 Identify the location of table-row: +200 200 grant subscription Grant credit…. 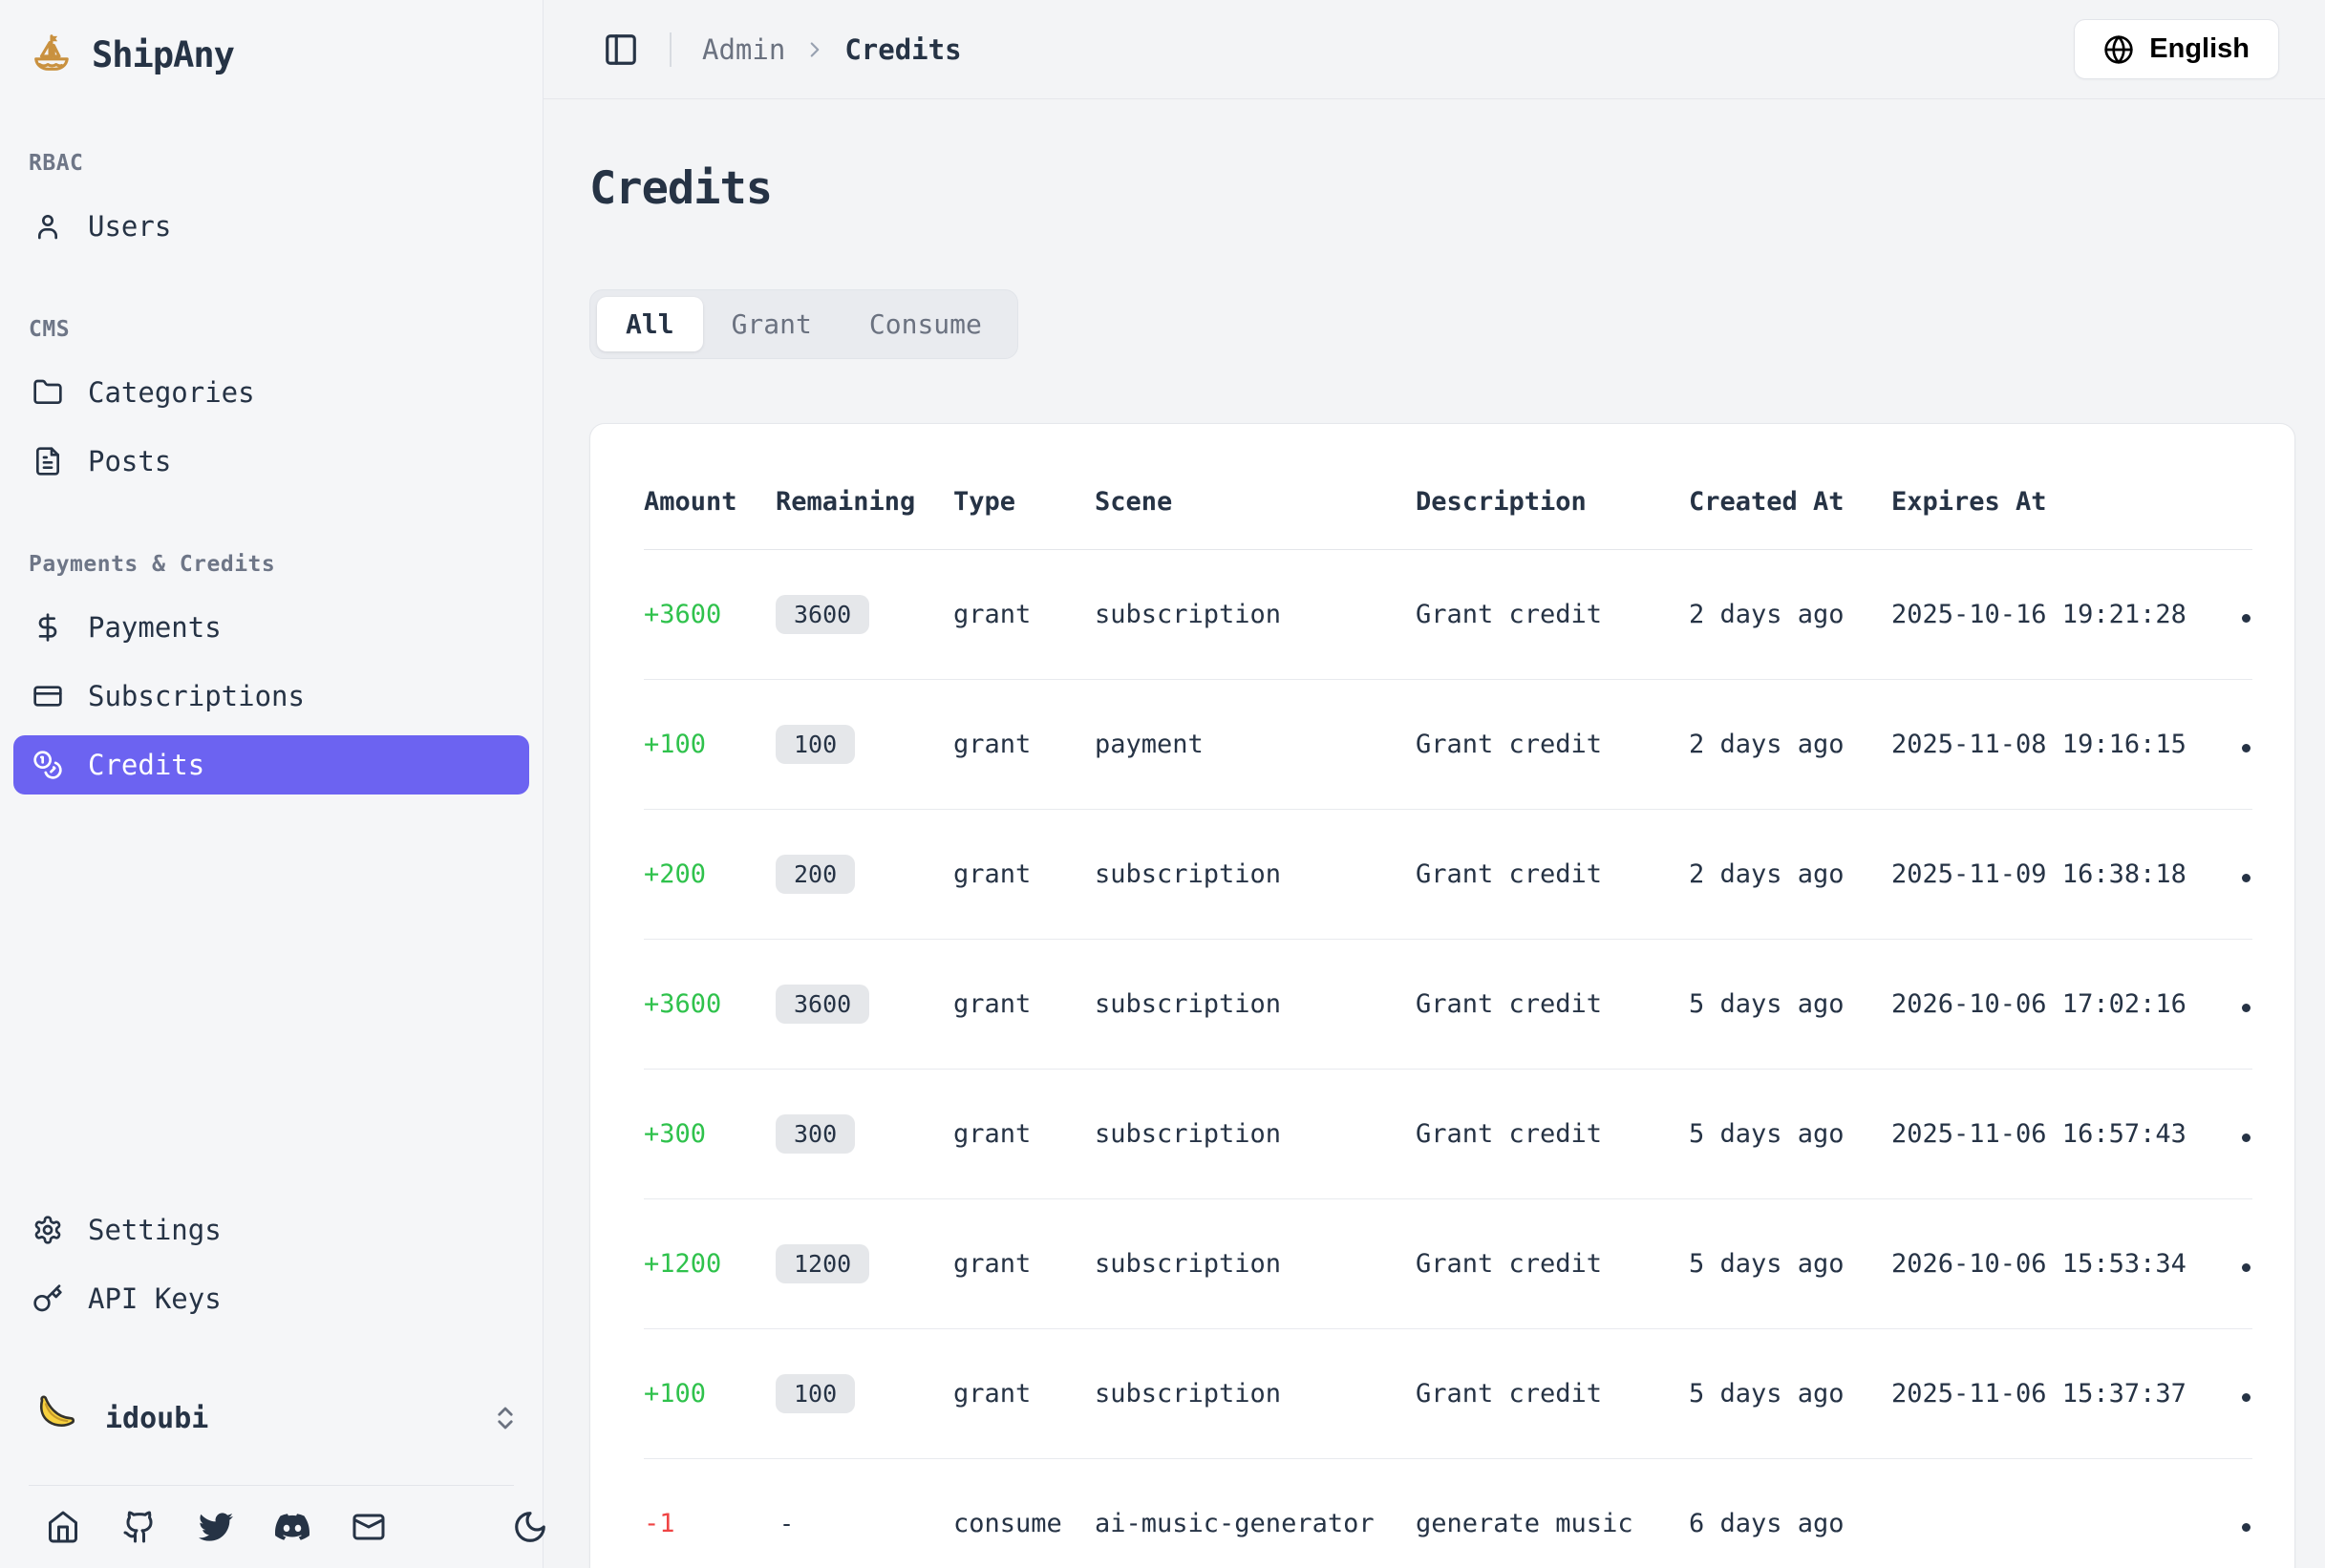
(1448, 874).